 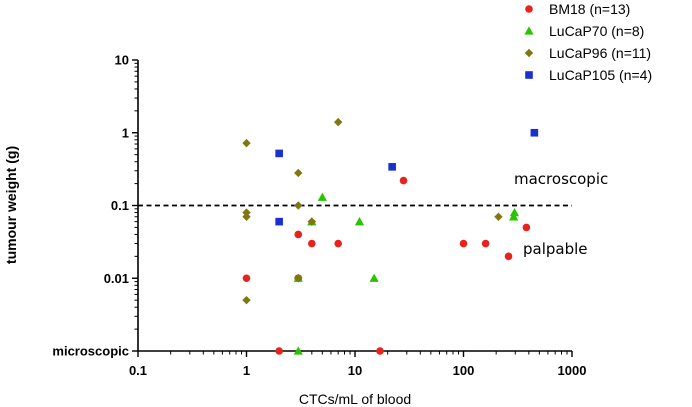 I want to click on x-tick-label: 1, so click(x=246, y=370).